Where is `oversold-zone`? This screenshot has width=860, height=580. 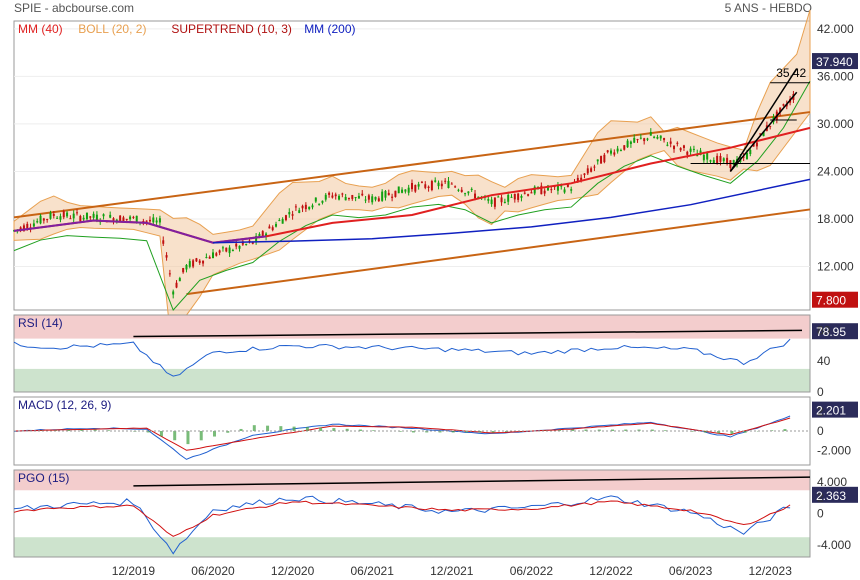 oversold-zone is located at coordinates (412, 380).